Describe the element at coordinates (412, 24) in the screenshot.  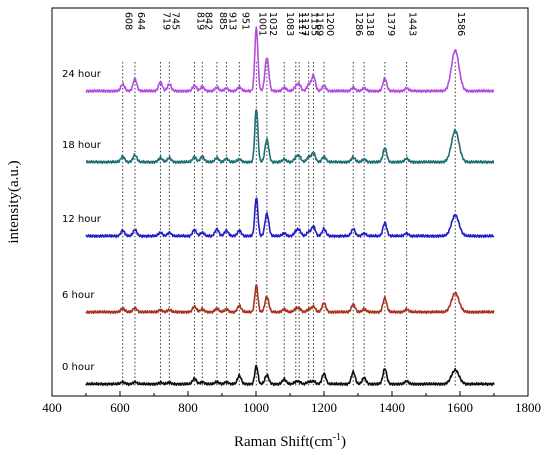
I see `peak-label-1443: 1443` at that location.